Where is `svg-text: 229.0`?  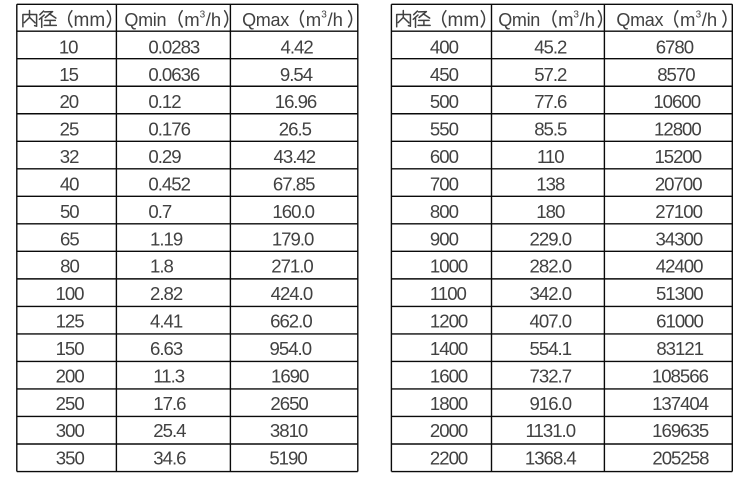
svg-text: 229.0 is located at coordinates (551, 238).